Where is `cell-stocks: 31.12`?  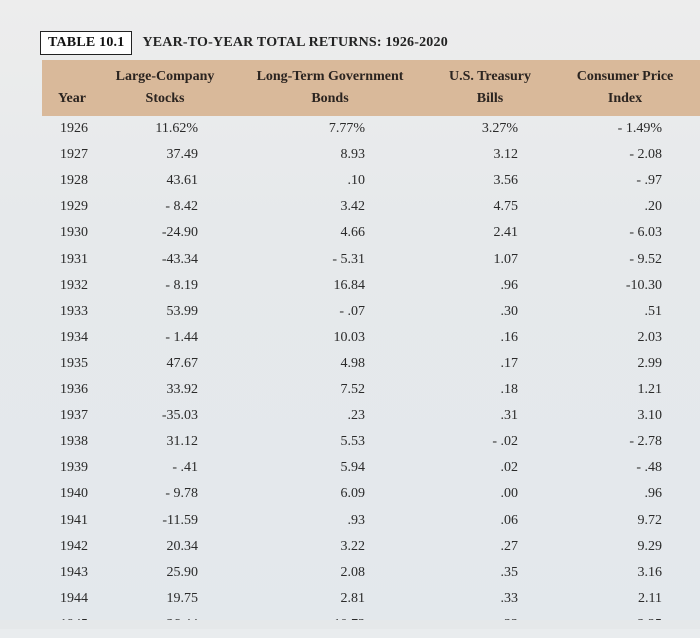 cell-stocks: 31.12 is located at coordinates (182, 442).